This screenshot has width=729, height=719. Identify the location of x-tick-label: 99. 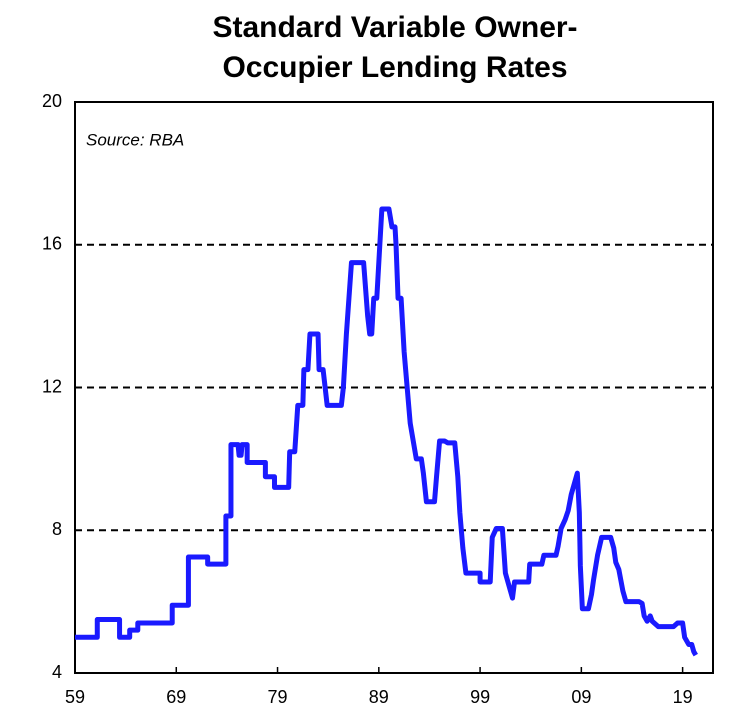
(480, 697).